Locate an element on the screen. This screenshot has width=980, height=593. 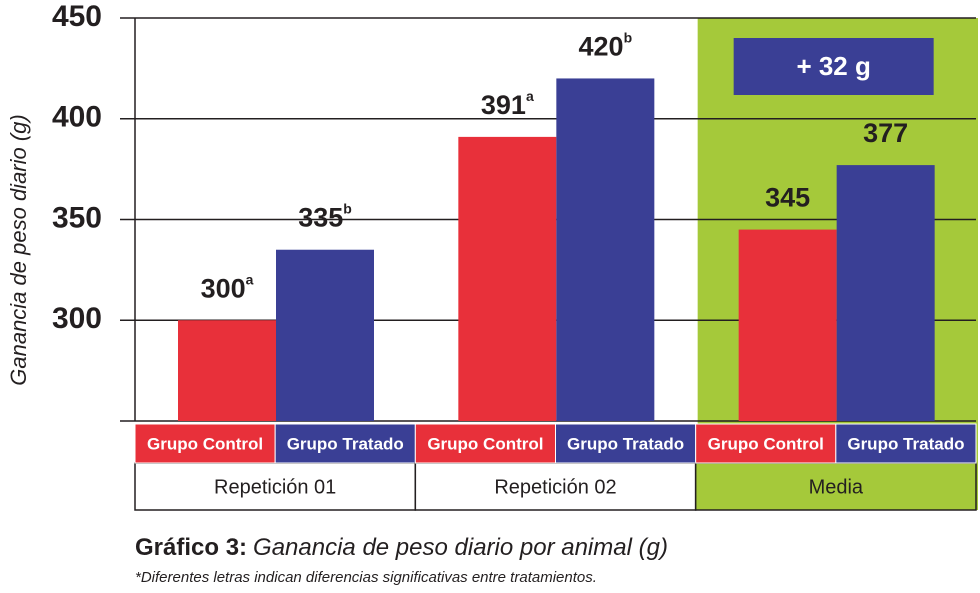
value-number: 377 is located at coordinates (885, 133).